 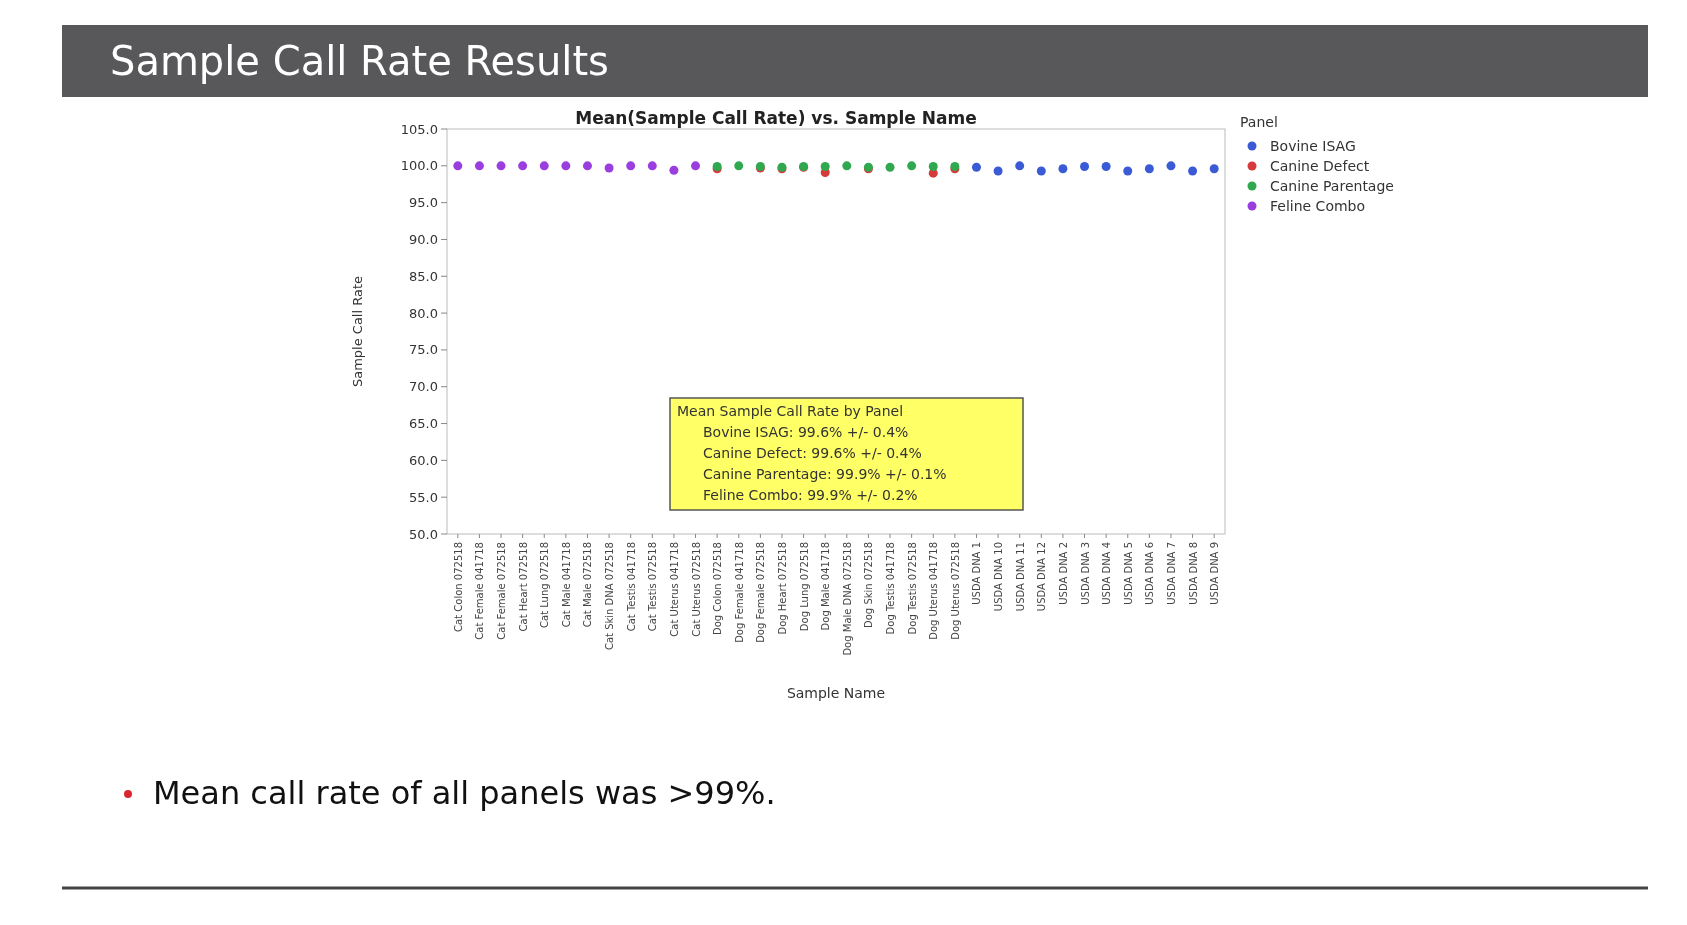 I want to click on annotation: Canine Parentage: 99.9% +/- 0.1%, so click(x=825, y=474).